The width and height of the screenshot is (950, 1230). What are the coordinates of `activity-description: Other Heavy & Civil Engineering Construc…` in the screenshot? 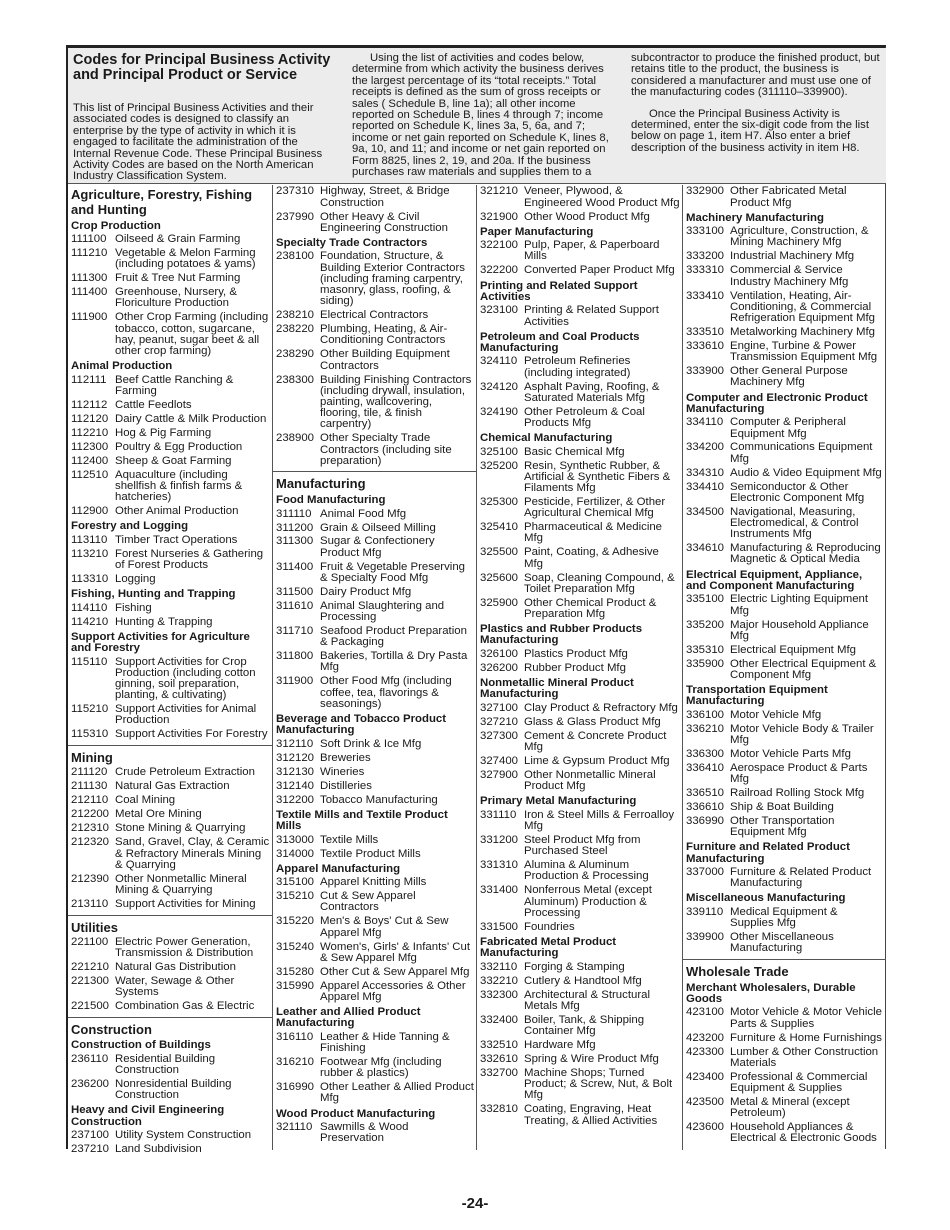 It's located at (384, 222).